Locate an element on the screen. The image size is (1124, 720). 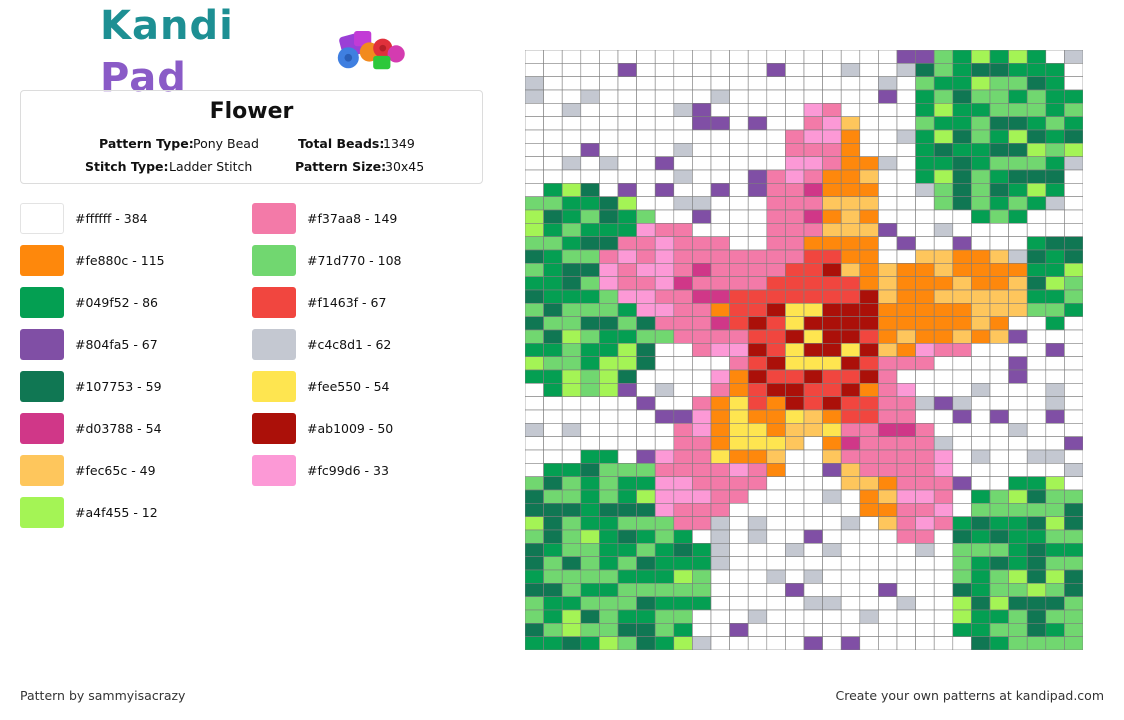
kandipad-logo: Kandi Pad is located at coordinates (255, 52).